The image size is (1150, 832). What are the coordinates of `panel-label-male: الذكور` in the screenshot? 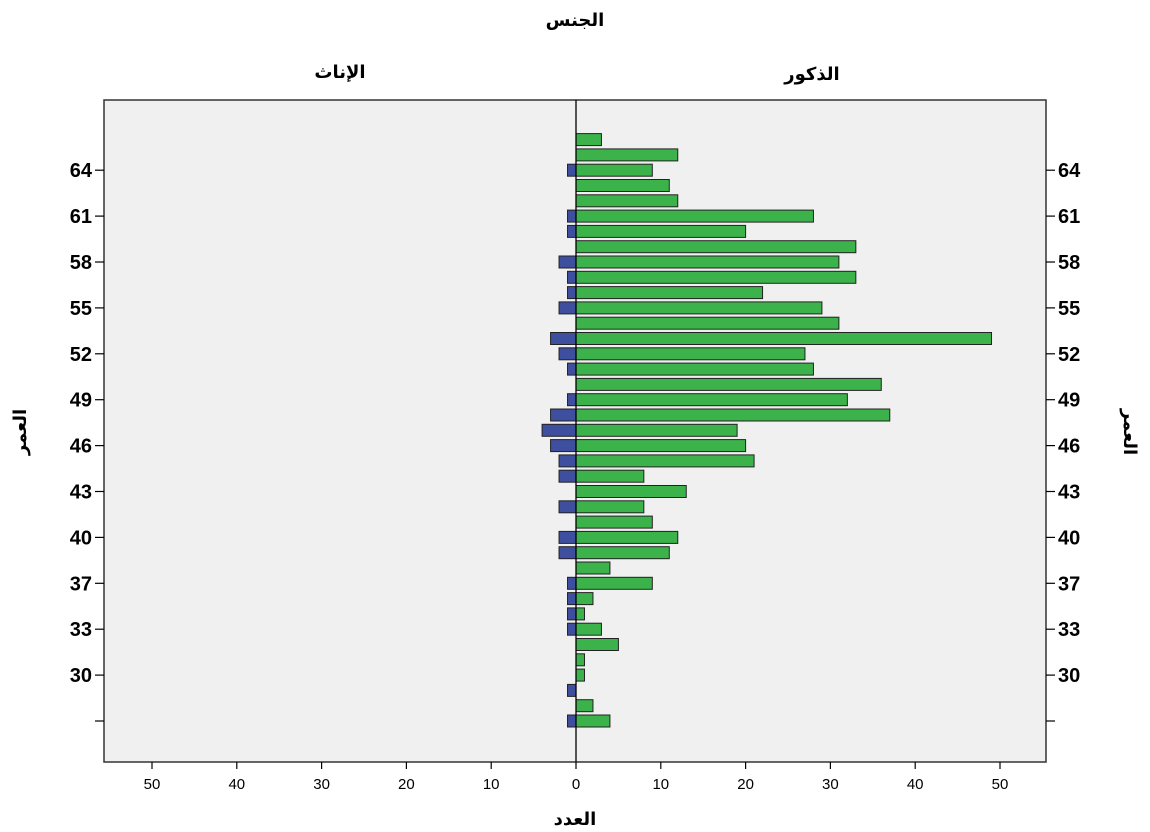 It's located at (811, 74).